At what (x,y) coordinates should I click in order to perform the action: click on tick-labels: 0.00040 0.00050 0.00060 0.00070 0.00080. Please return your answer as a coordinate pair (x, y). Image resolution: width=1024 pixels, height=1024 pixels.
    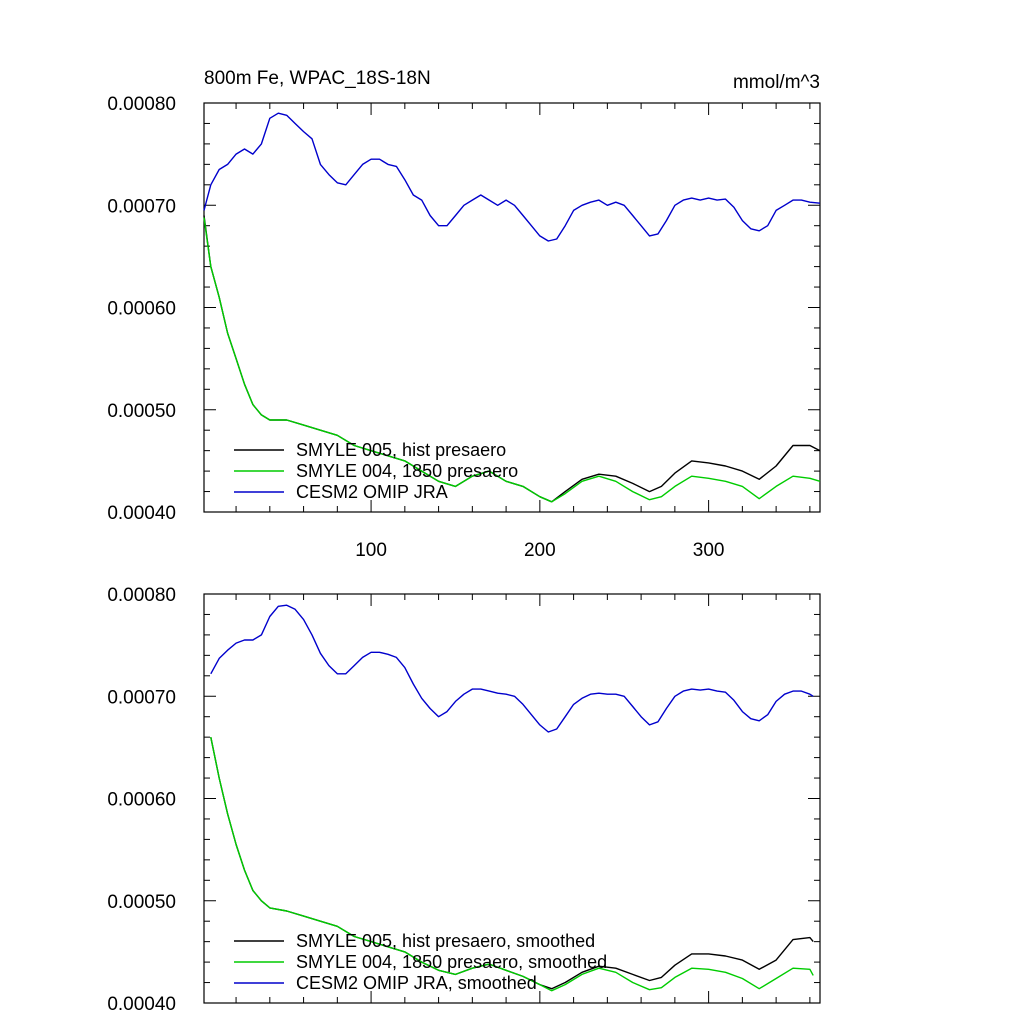
    Looking at the image, I should click on (141, 800).